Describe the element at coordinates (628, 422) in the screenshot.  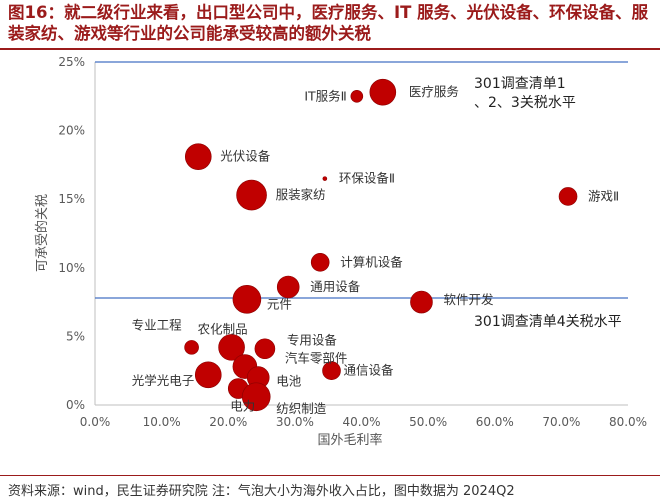
I see `x-tick-label: 80.0%` at that location.